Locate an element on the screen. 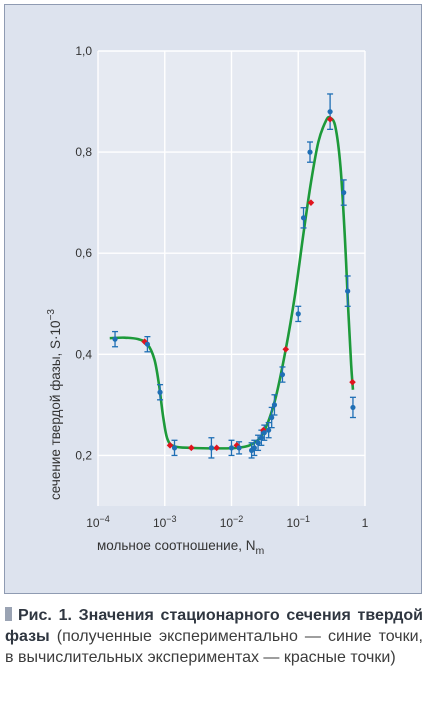  y-tick-label-2: 0,6 is located at coordinates (83, 253).